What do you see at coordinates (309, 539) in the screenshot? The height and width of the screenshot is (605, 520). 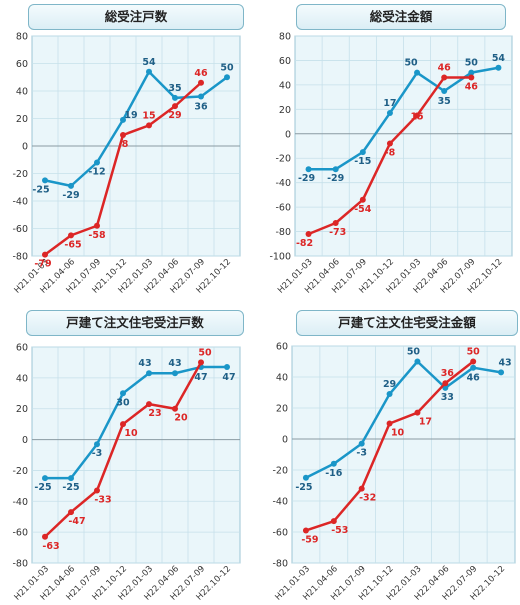 I see `data-label-red: -59` at bounding box center [309, 539].